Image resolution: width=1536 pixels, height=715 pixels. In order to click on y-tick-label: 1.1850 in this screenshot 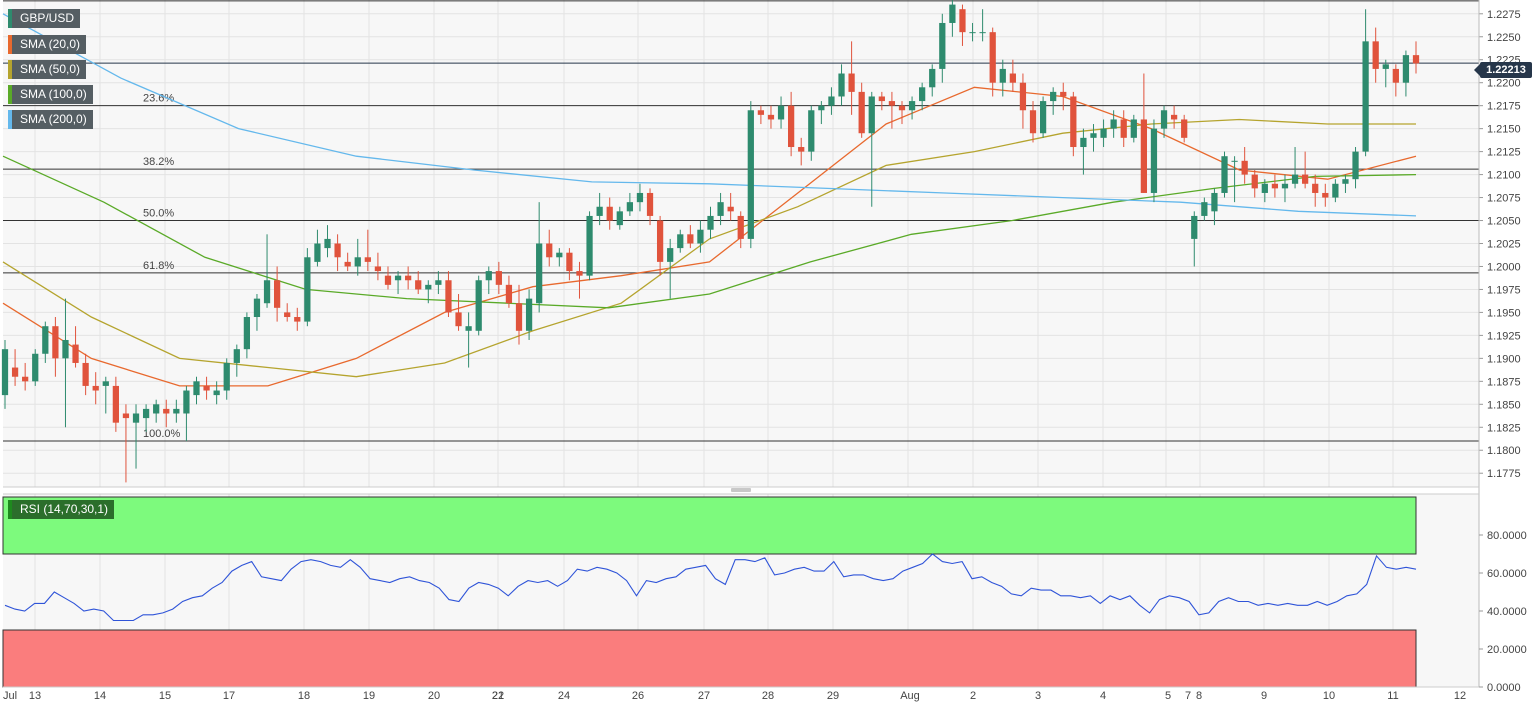, I will do `click(1504, 405)`.